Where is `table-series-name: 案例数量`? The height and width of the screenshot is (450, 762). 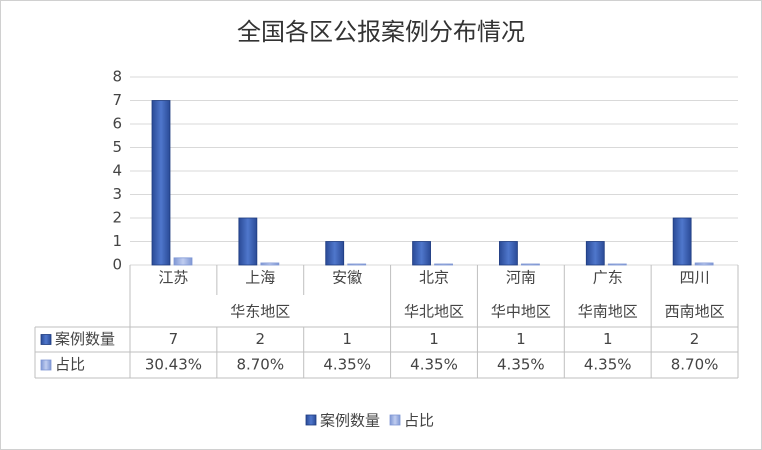 table-series-name: 案例数量 is located at coordinates (85, 339).